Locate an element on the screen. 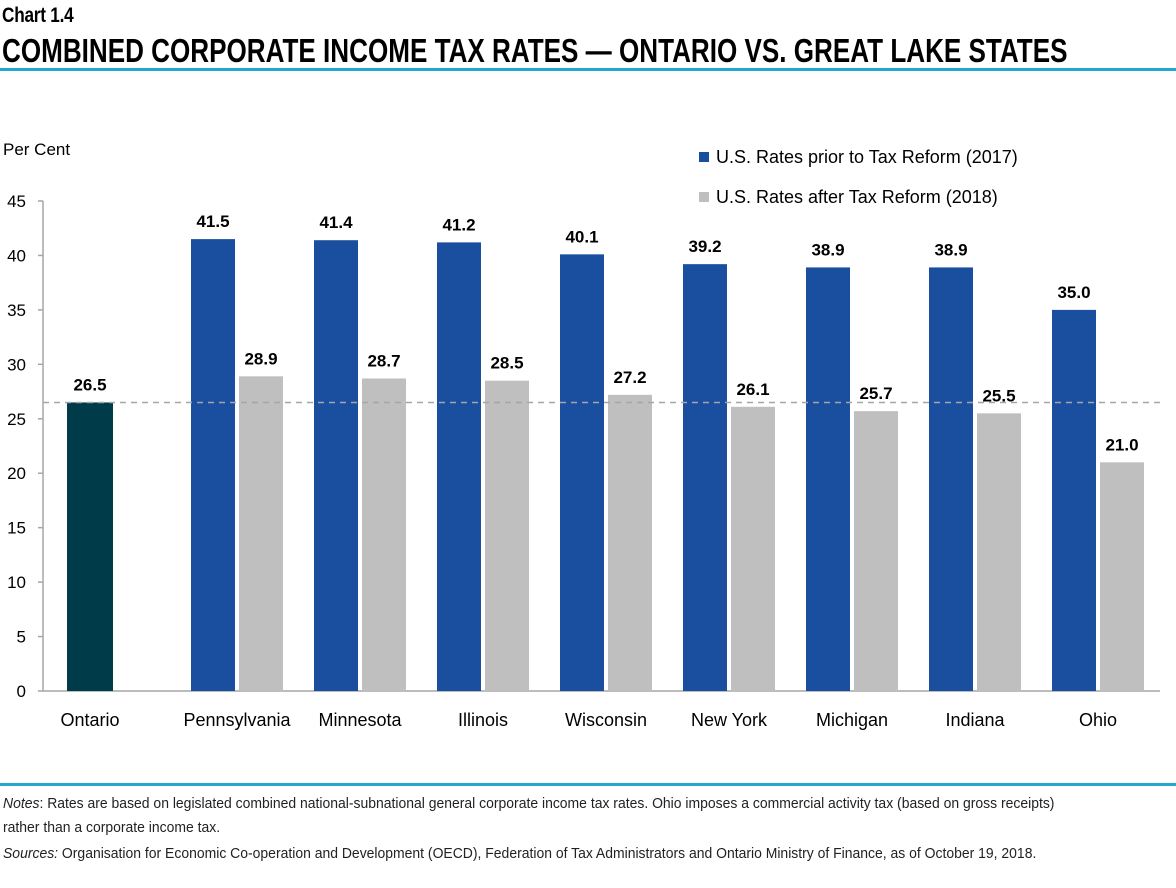 The width and height of the screenshot is (1176, 888). y-tick-label: 0 is located at coordinates (21, 691).